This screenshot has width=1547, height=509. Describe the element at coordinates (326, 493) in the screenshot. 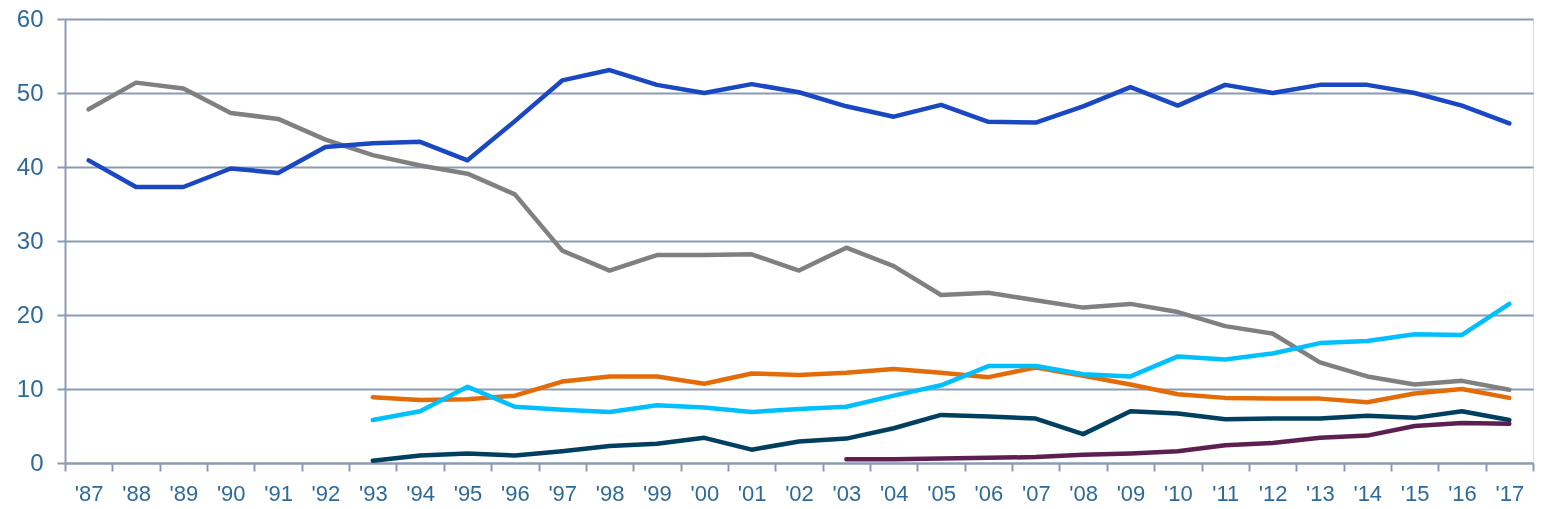

I see `x-tick-label: '92` at that location.